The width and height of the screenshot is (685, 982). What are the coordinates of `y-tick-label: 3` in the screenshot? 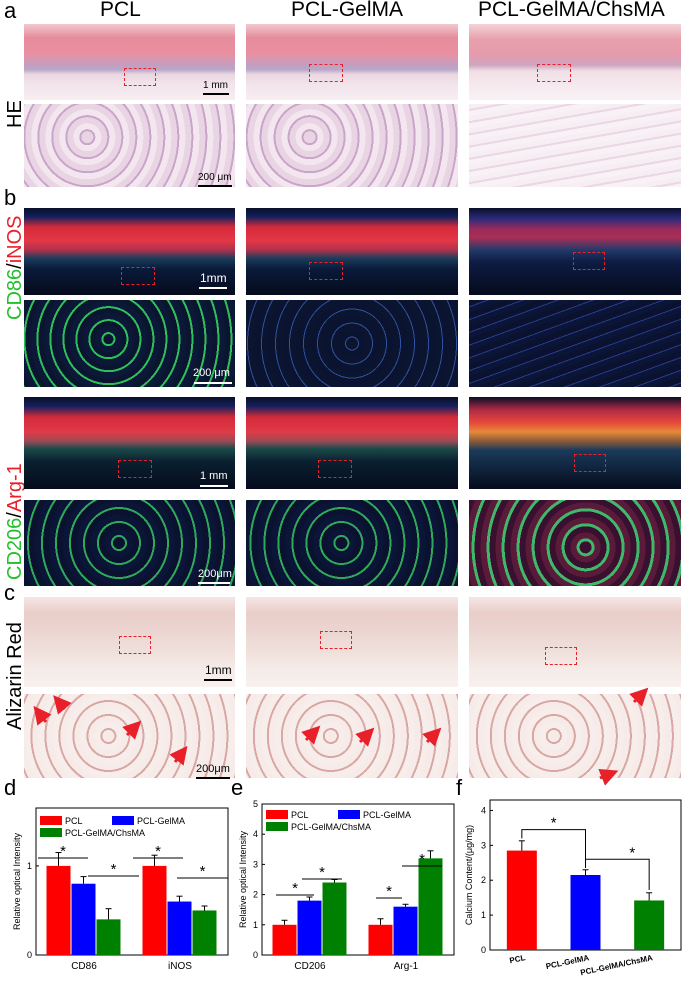 It's located at (255, 864).